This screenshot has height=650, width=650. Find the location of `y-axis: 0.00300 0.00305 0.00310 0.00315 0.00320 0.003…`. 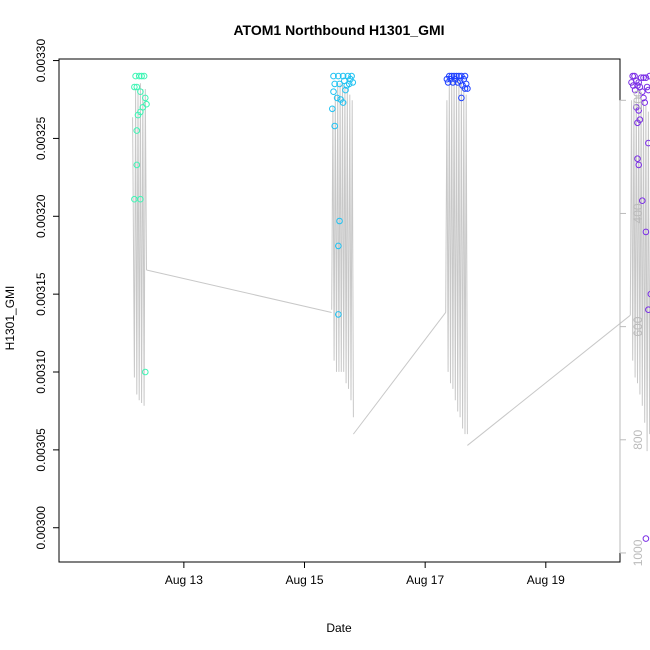

y-axis: 0.00300 0.00305 0.00310 0.00315 0.00320 0.003… is located at coordinates (47, 294).